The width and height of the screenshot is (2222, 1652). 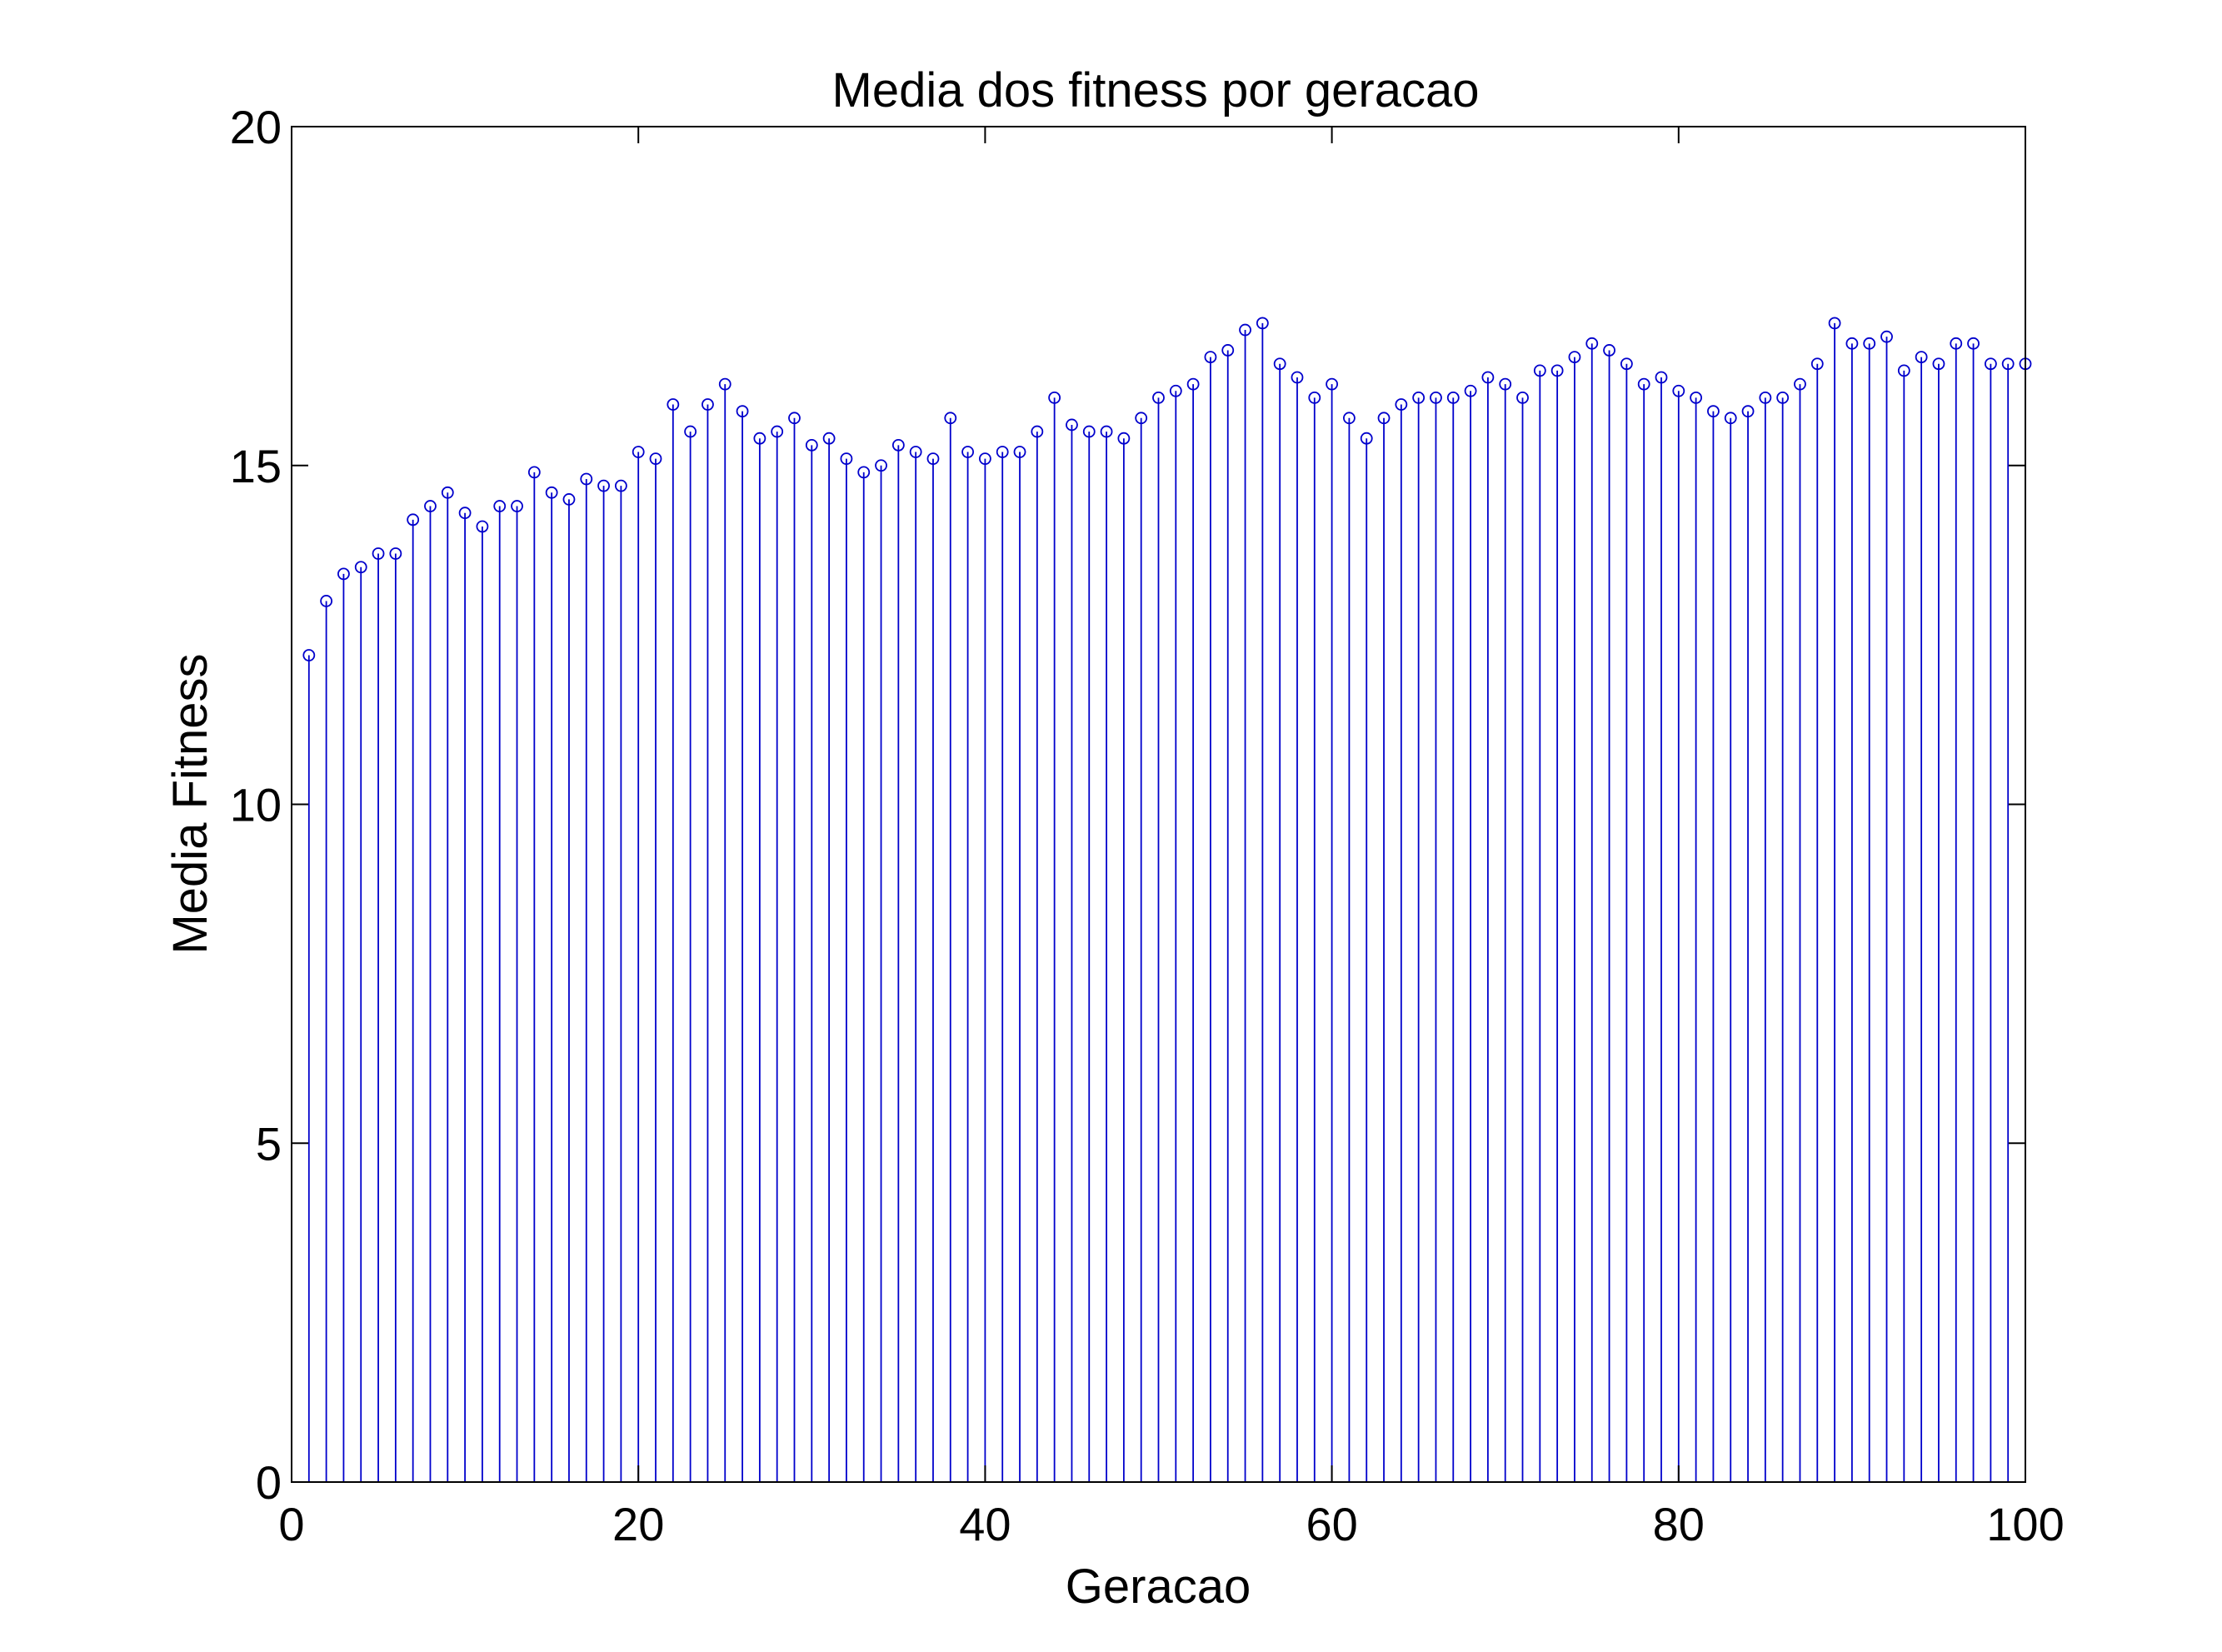 I want to click on chart-title: Media dos fitness por geracao, so click(x=1156, y=90).